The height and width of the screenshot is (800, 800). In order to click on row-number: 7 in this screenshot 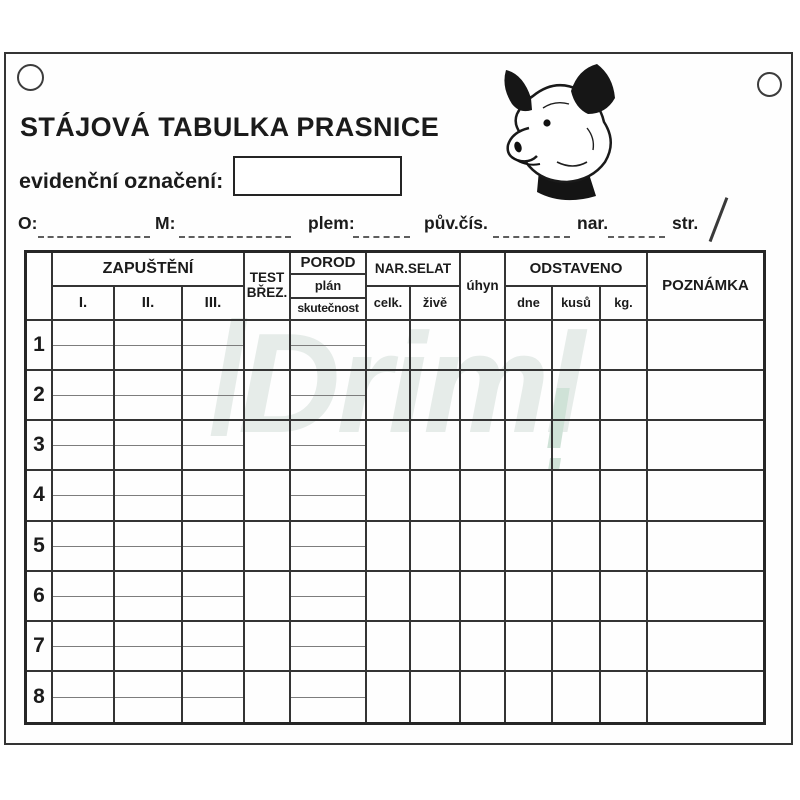, I will do `click(40, 646)`.